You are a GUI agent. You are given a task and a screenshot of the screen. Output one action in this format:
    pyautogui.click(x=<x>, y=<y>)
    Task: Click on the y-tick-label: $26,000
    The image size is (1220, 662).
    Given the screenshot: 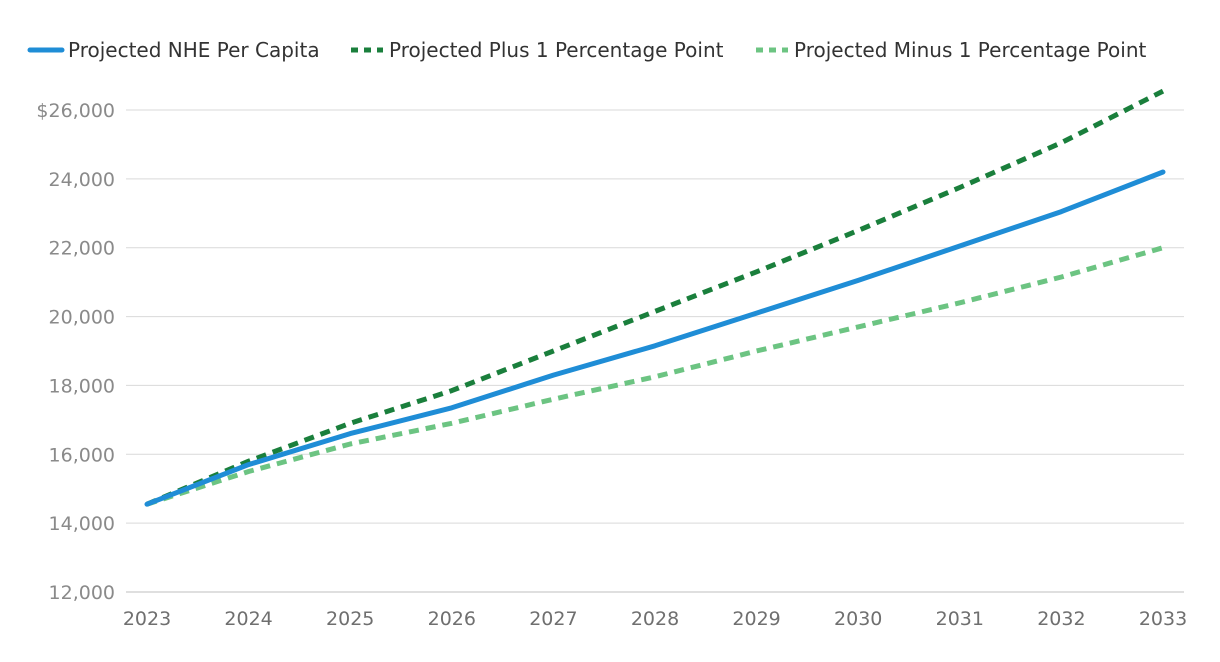 What is the action you would take?
    pyautogui.click(x=75, y=111)
    